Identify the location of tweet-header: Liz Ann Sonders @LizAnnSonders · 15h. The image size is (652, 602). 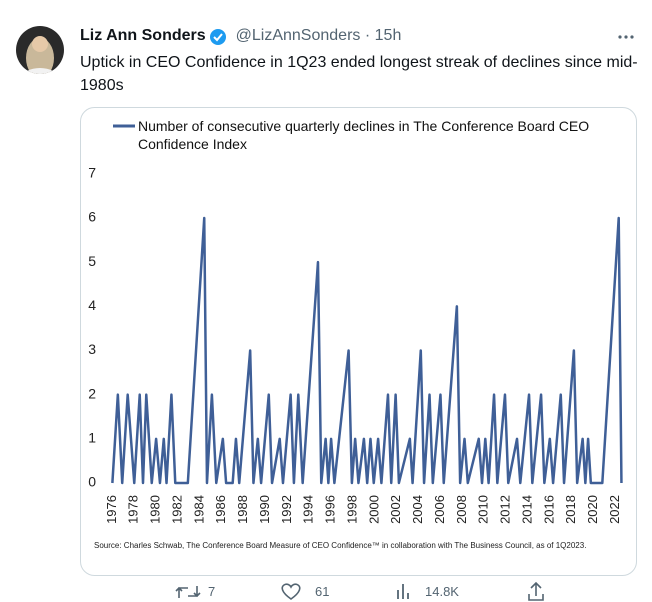
(240, 36).